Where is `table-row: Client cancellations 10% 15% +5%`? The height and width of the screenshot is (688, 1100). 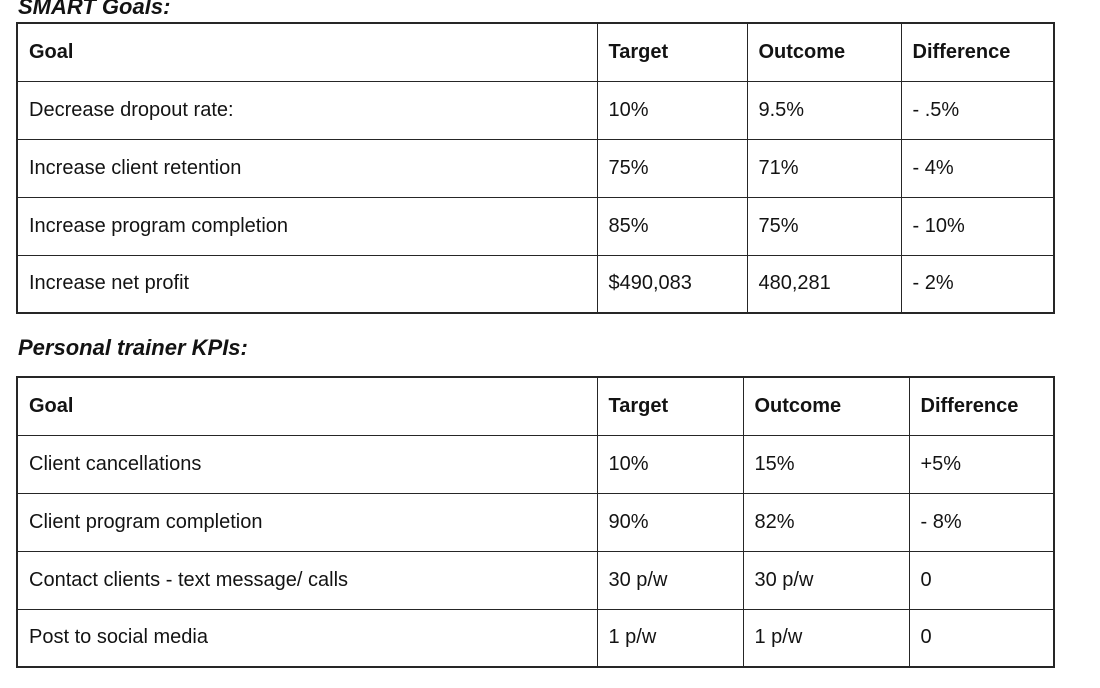 table-row: Client cancellations 10% 15% +5% is located at coordinates (535, 464).